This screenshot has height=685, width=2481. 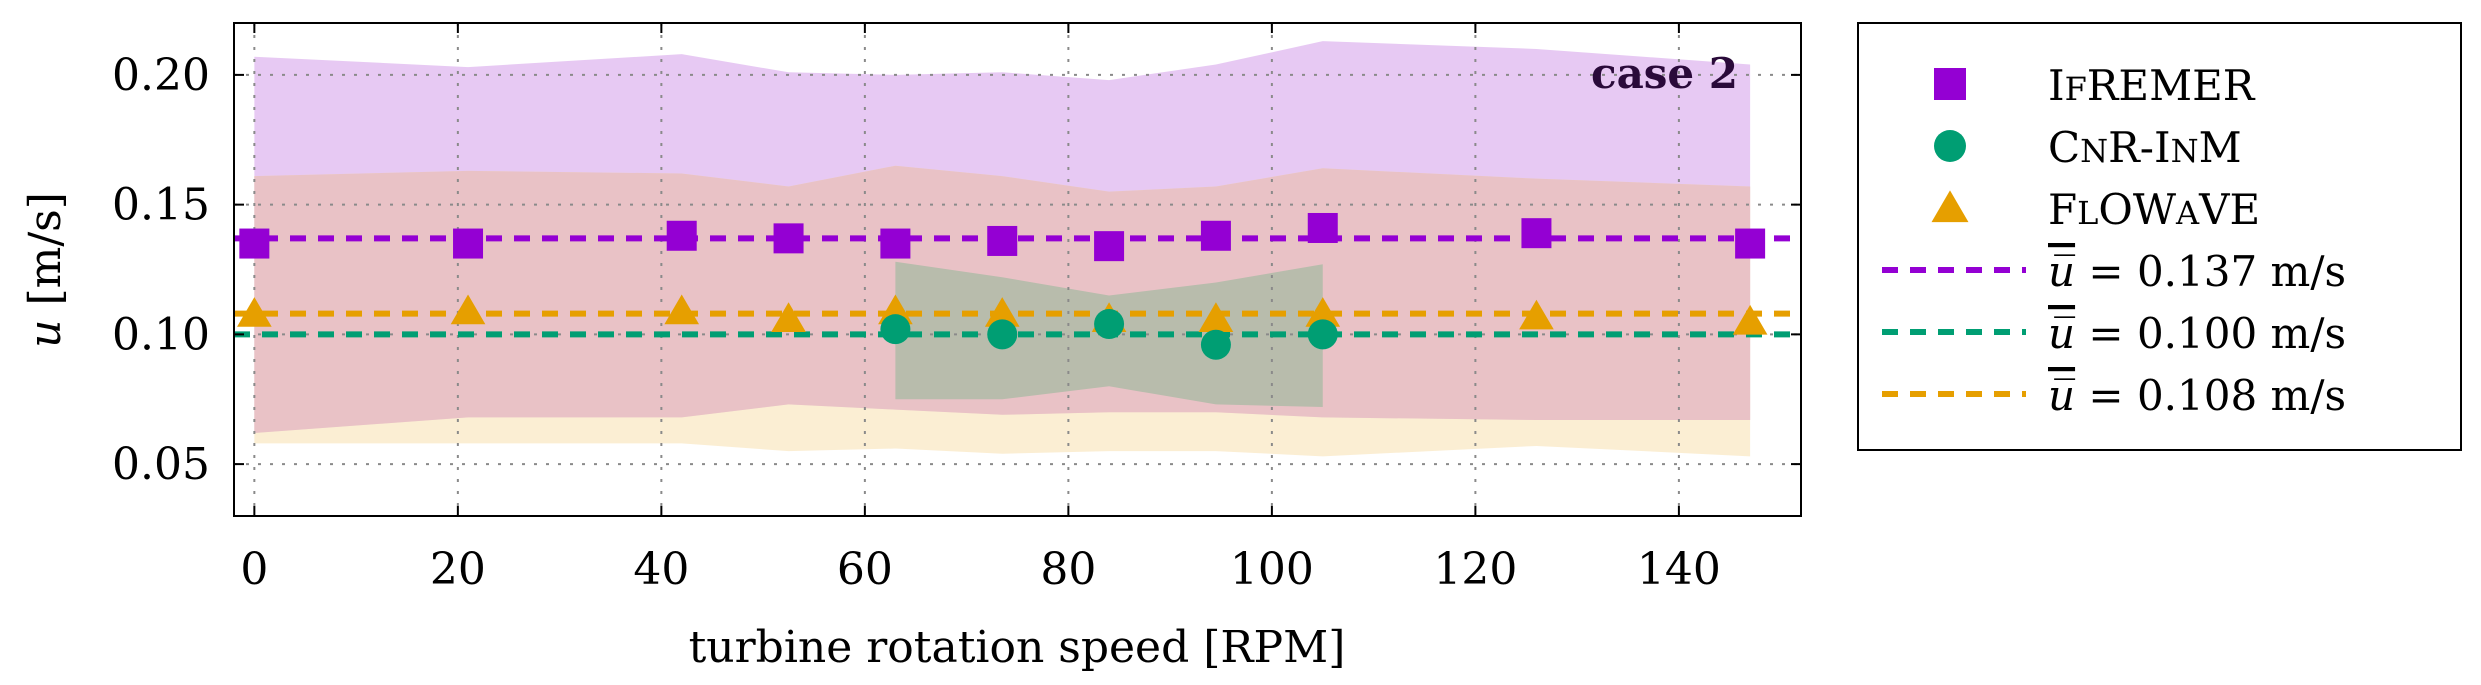 What do you see at coordinates (45, 270) in the screenshot?
I see `y-axis-label: u [m/s]` at bounding box center [45, 270].